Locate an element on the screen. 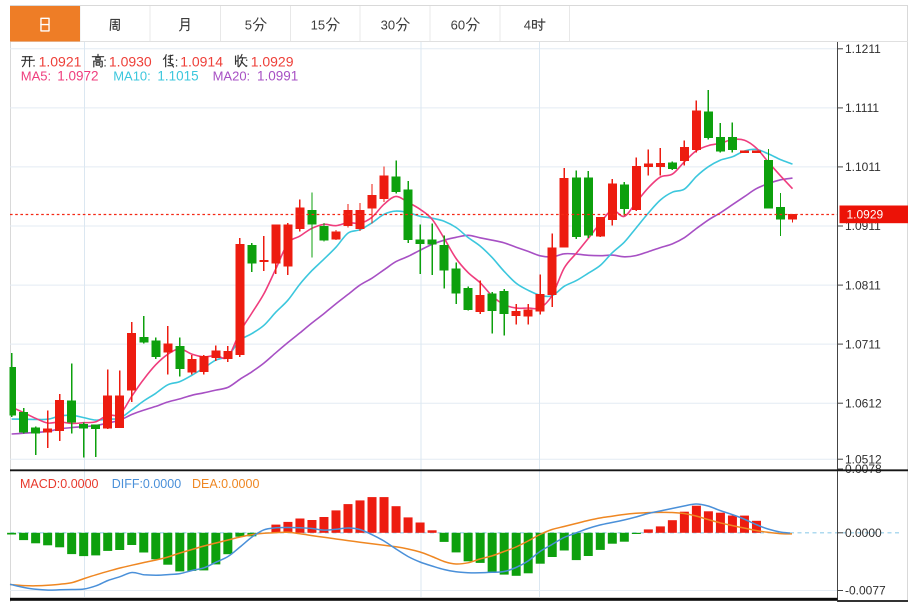 Image resolution: width=916 pixels, height=607 pixels. svg-text: DEA:0.0000 is located at coordinates (225, 484).